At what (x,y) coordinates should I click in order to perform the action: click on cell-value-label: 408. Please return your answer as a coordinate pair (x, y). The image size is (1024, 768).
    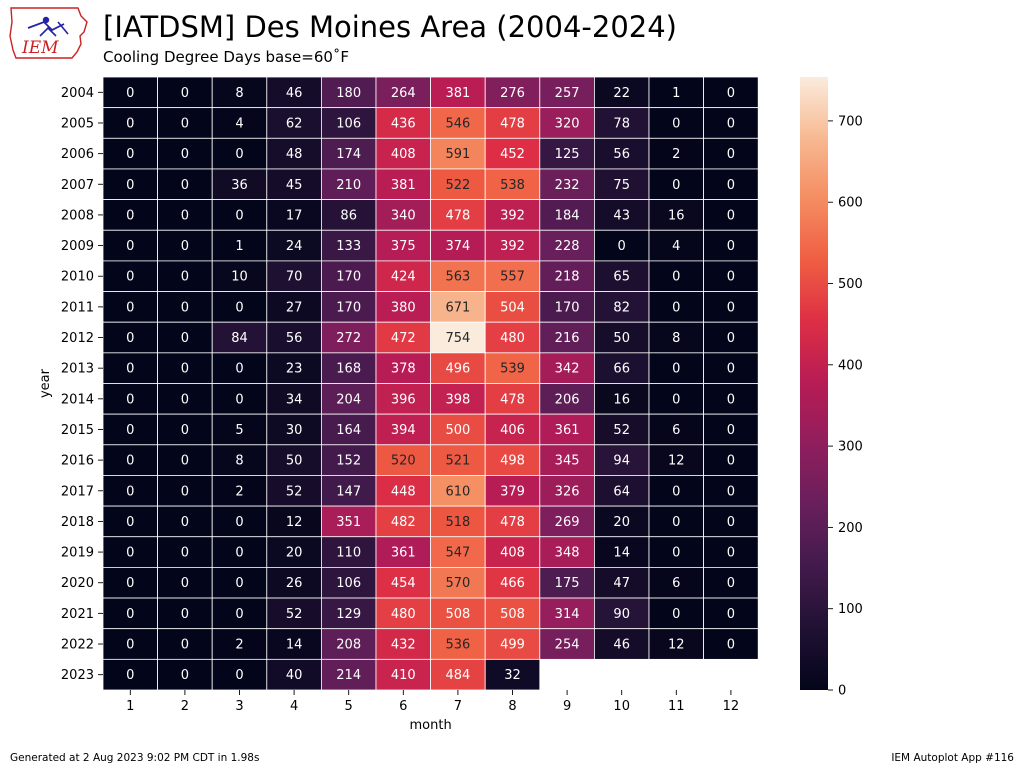
    Looking at the image, I should click on (403, 154).